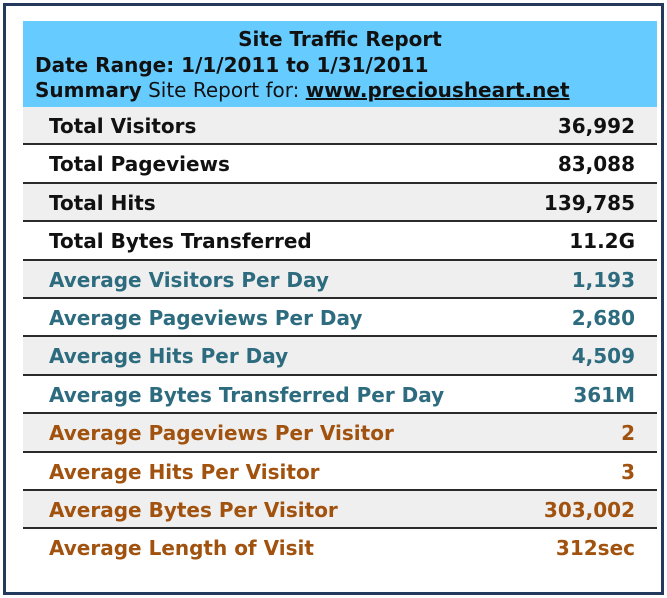 The image size is (667, 598). Describe the element at coordinates (628, 433) in the screenshot. I see `row-value: 2` at that location.